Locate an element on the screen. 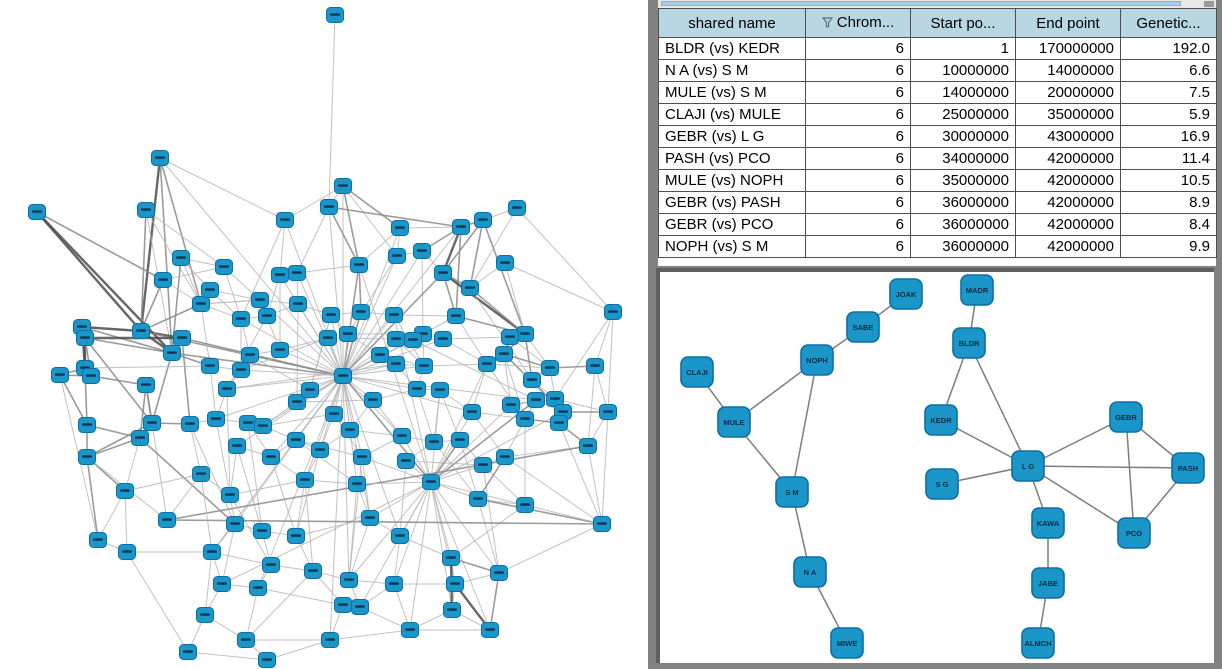 The image size is (1222, 669). table-row: NOPH (vs) S M 6 36000000 42000000 9.9 is located at coordinates (937, 246).